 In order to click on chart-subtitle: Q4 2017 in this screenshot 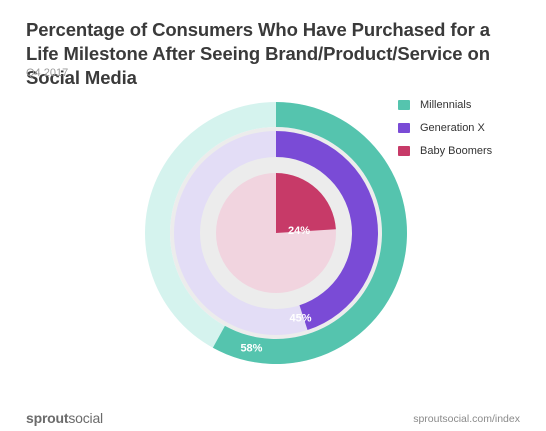, I will do `click(47, 73)`.